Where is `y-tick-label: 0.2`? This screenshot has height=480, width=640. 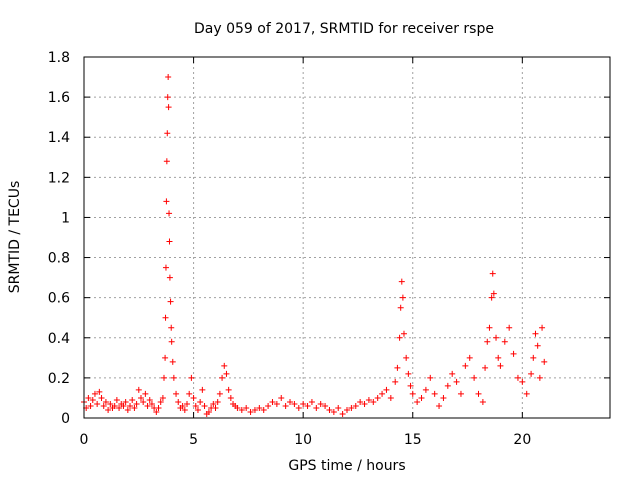
y-tick-label: 0.2 is located at coordinates (59, 379).